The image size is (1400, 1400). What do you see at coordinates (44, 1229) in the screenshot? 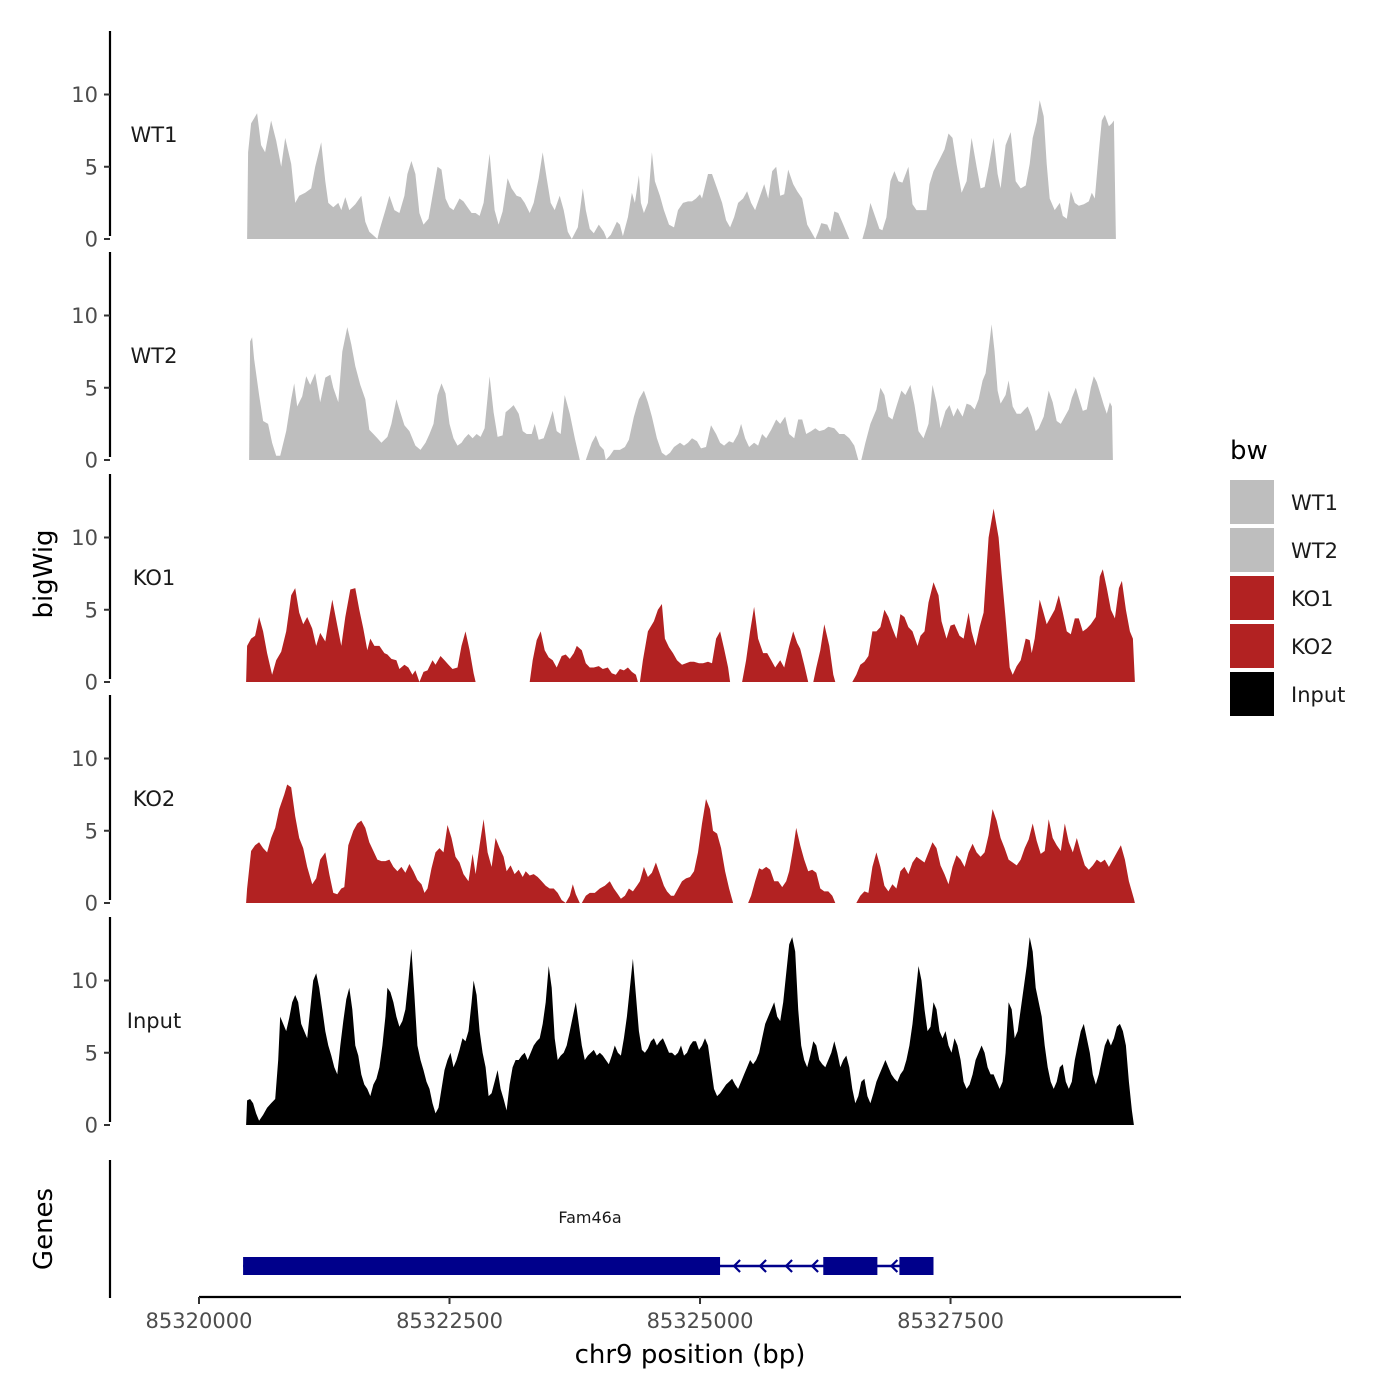
I see `genes-axis-title: Genes` at bounding box center [44, 1229].